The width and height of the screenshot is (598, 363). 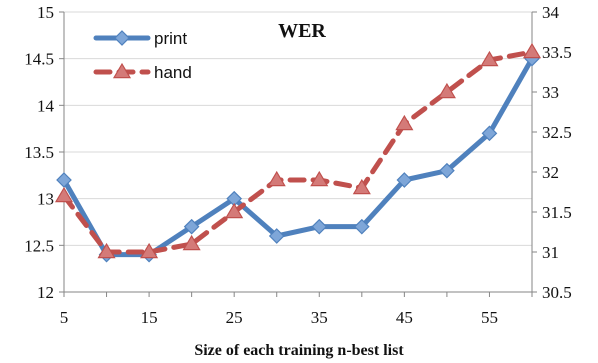 What do you see at coordinates (64, 317) in the screenshot?
I see `x-tick-label: 5` at bounding box center [64, 317].